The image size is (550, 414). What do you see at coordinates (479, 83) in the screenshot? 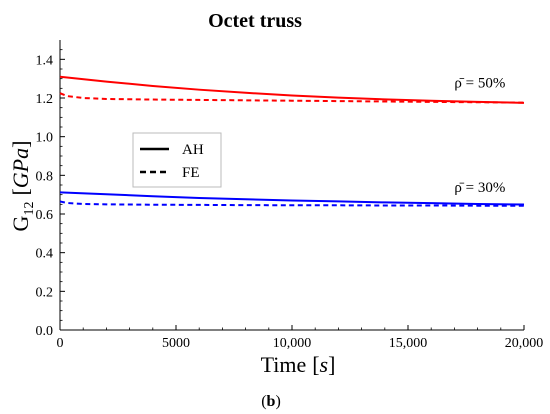
I see `annotation-density-50: ρ̄ = 50%` at bounding box center [479, 83].